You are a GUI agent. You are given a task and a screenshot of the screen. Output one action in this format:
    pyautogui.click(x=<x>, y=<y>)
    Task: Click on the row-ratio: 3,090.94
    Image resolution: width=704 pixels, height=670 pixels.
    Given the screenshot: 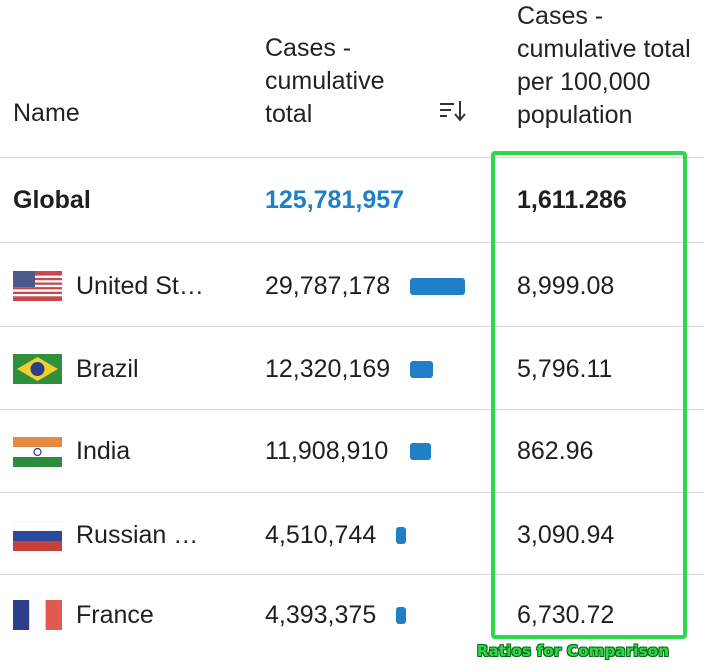 What is the action you would take?
    pyautogui.click(x=566, y=535)
    